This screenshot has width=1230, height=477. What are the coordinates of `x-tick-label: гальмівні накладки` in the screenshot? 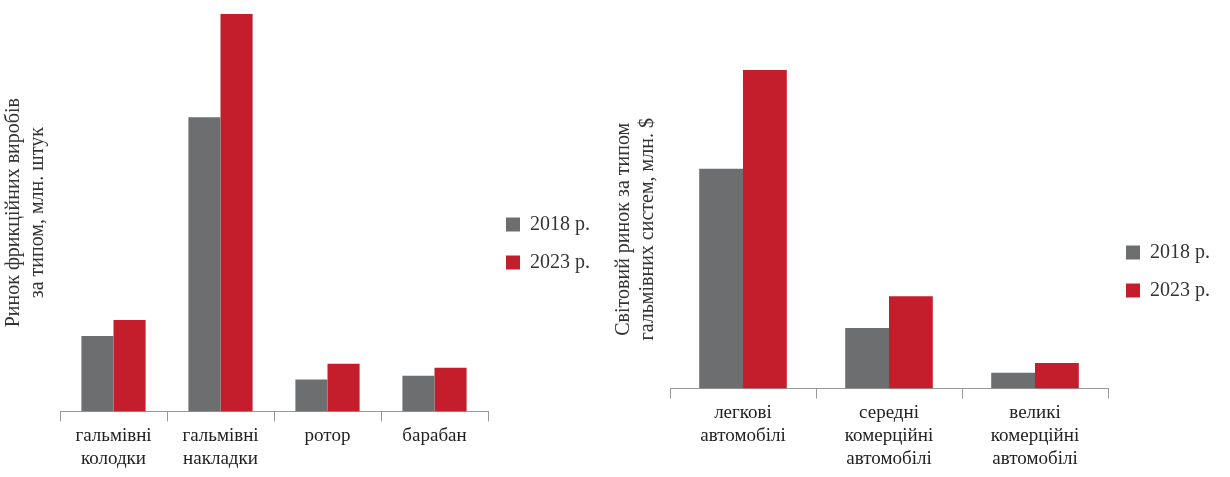 It's located at (220, 445).